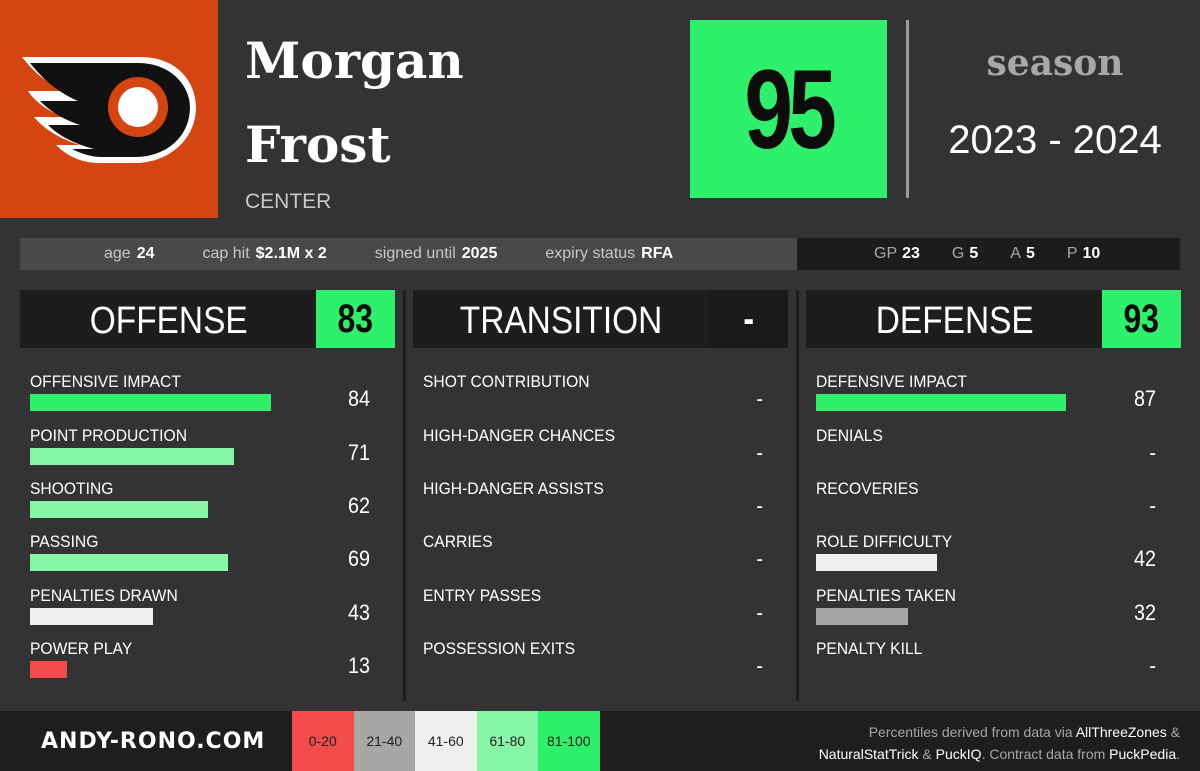  Describe the element at coordinates (318, 144) in the screenshot. I see `player-last-name: Frost` at that location.